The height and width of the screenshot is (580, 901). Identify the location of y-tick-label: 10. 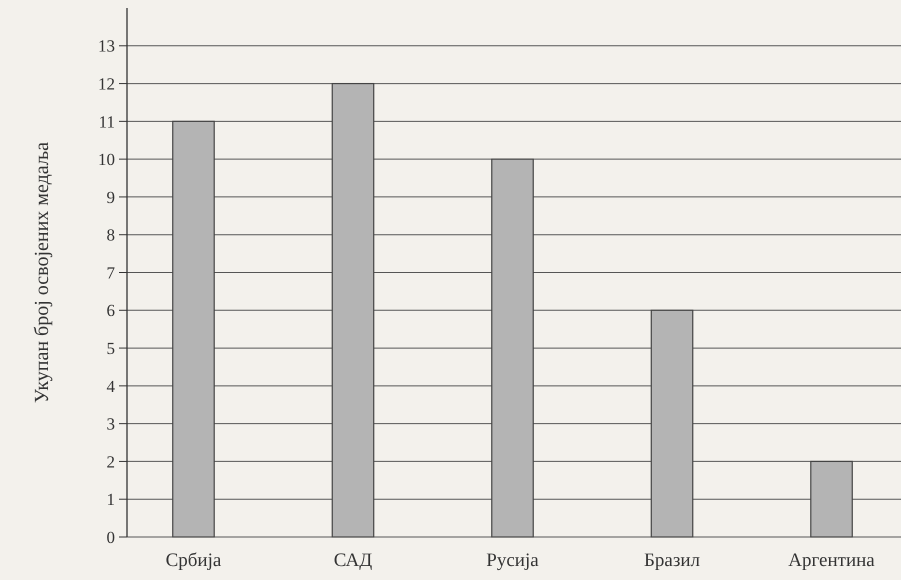
(106, 160).